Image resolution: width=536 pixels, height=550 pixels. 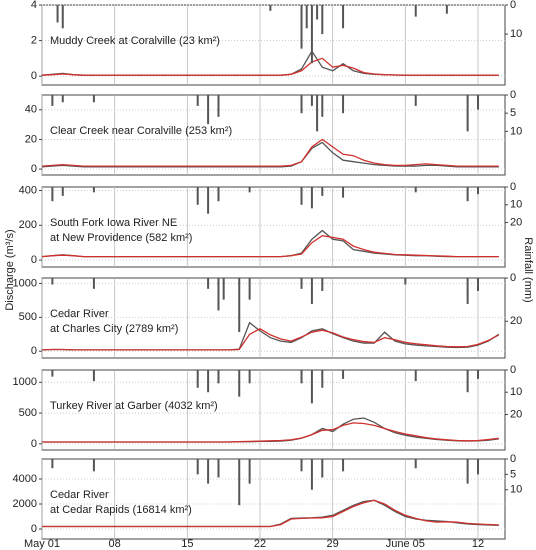 What do you see at coordinates (516, 321) in the screenshot?
I see `y2-tick-label: 20` at bounding box center [516, 321].